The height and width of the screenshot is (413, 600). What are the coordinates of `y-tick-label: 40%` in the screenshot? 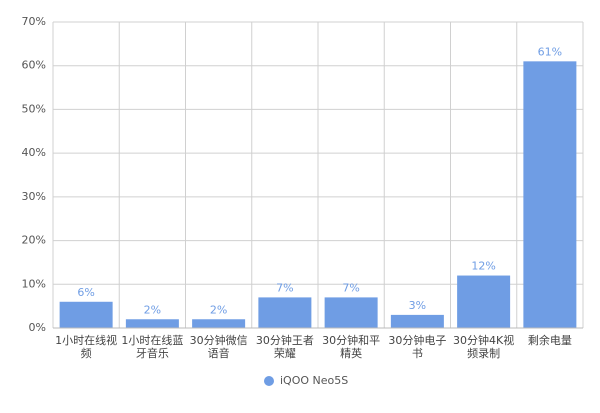 It's located at (34, 152).